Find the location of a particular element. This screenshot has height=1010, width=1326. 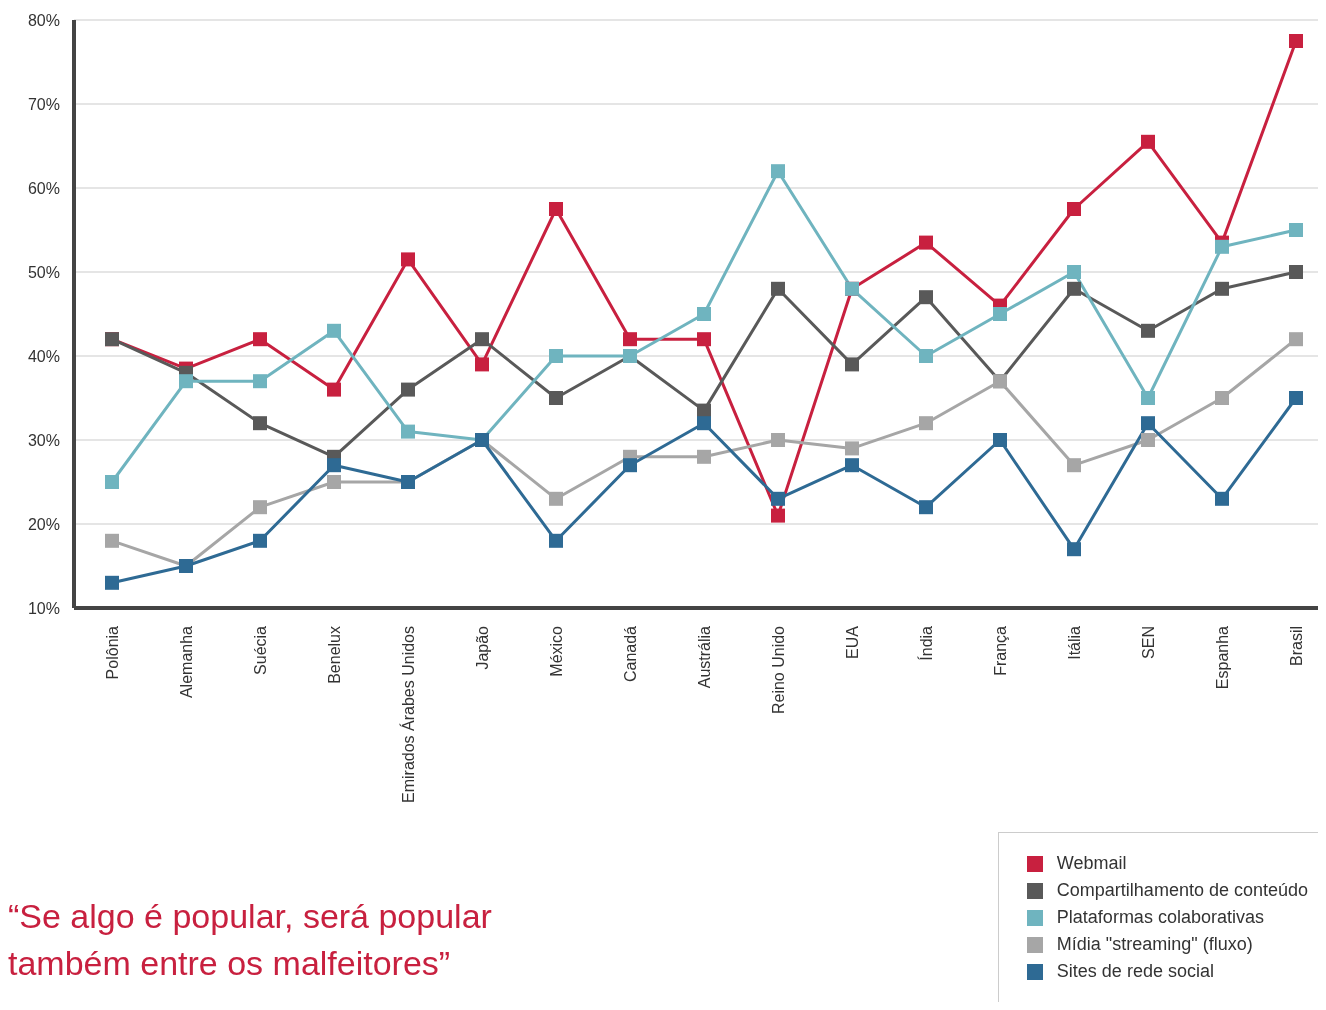

x-tick-label: Benelux is located at coordinates (334, 655).